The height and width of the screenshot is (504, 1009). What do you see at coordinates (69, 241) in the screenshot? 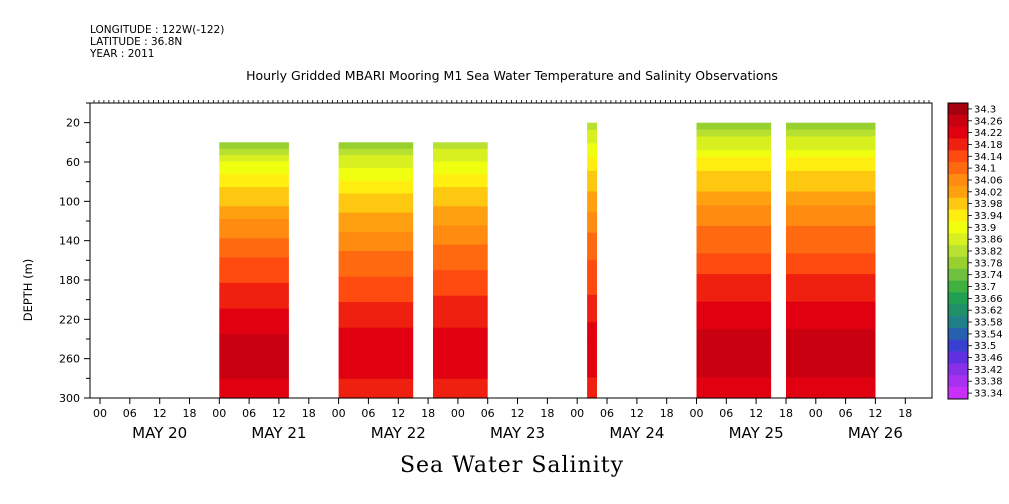
I see `y-tick-label: 140` at bounding box center [69, 241].